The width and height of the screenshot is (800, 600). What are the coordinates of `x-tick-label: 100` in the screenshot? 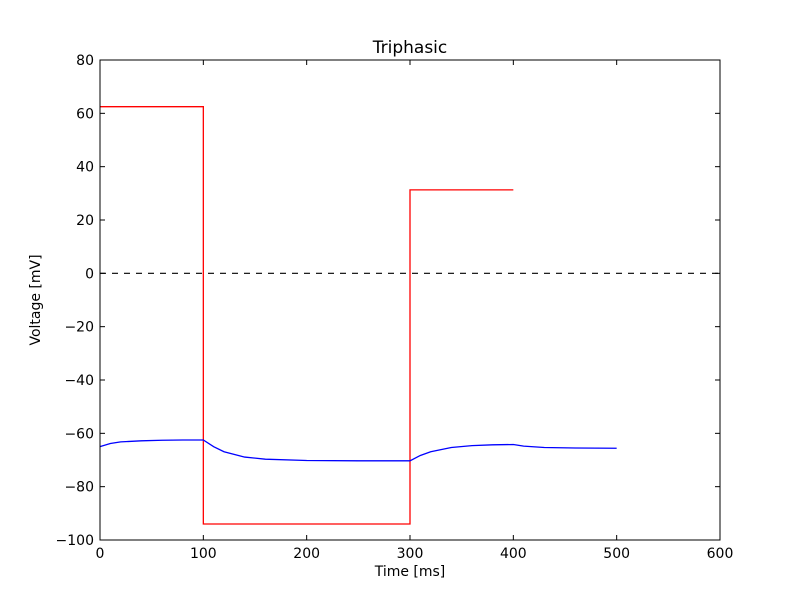 It's located at (203, 554).